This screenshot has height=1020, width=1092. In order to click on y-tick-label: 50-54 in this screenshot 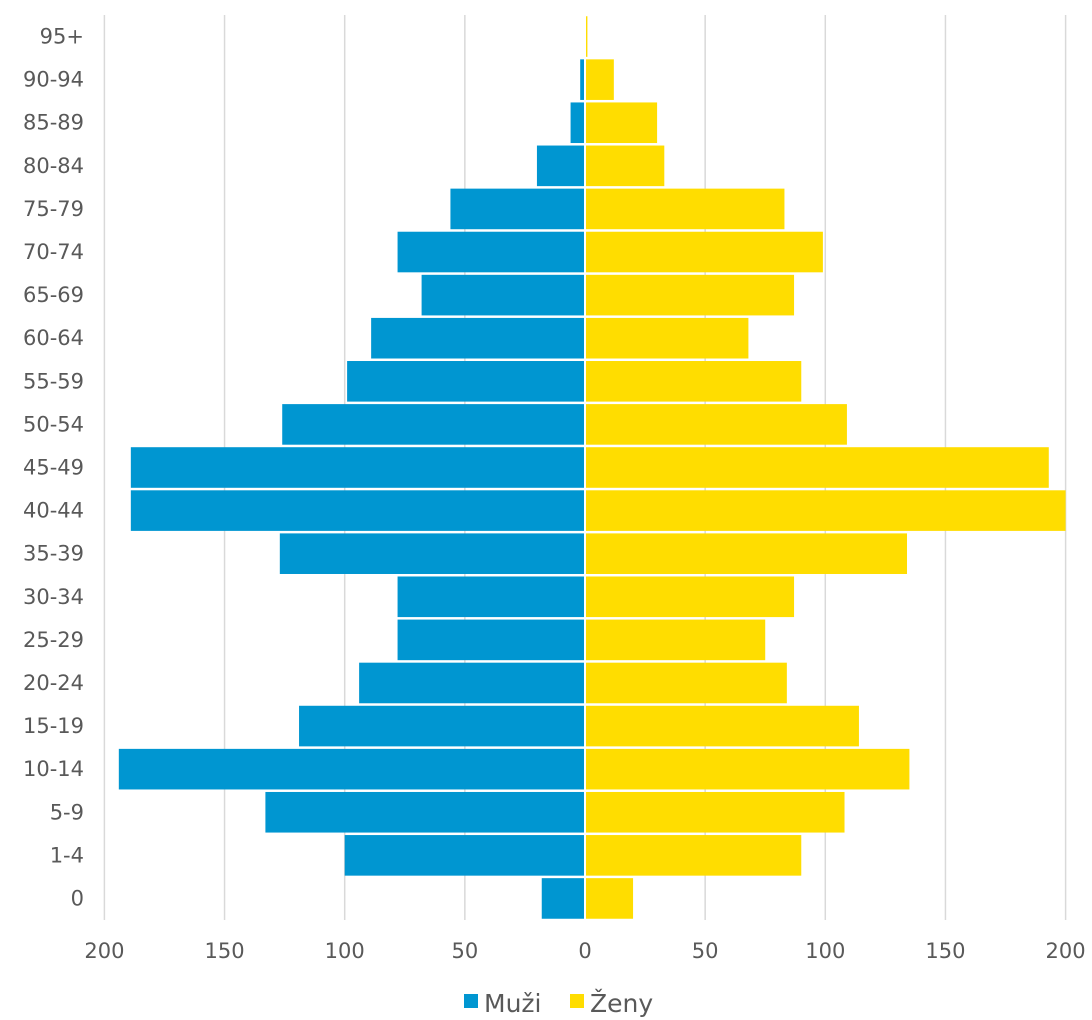, I will do `click(53, 424)`.